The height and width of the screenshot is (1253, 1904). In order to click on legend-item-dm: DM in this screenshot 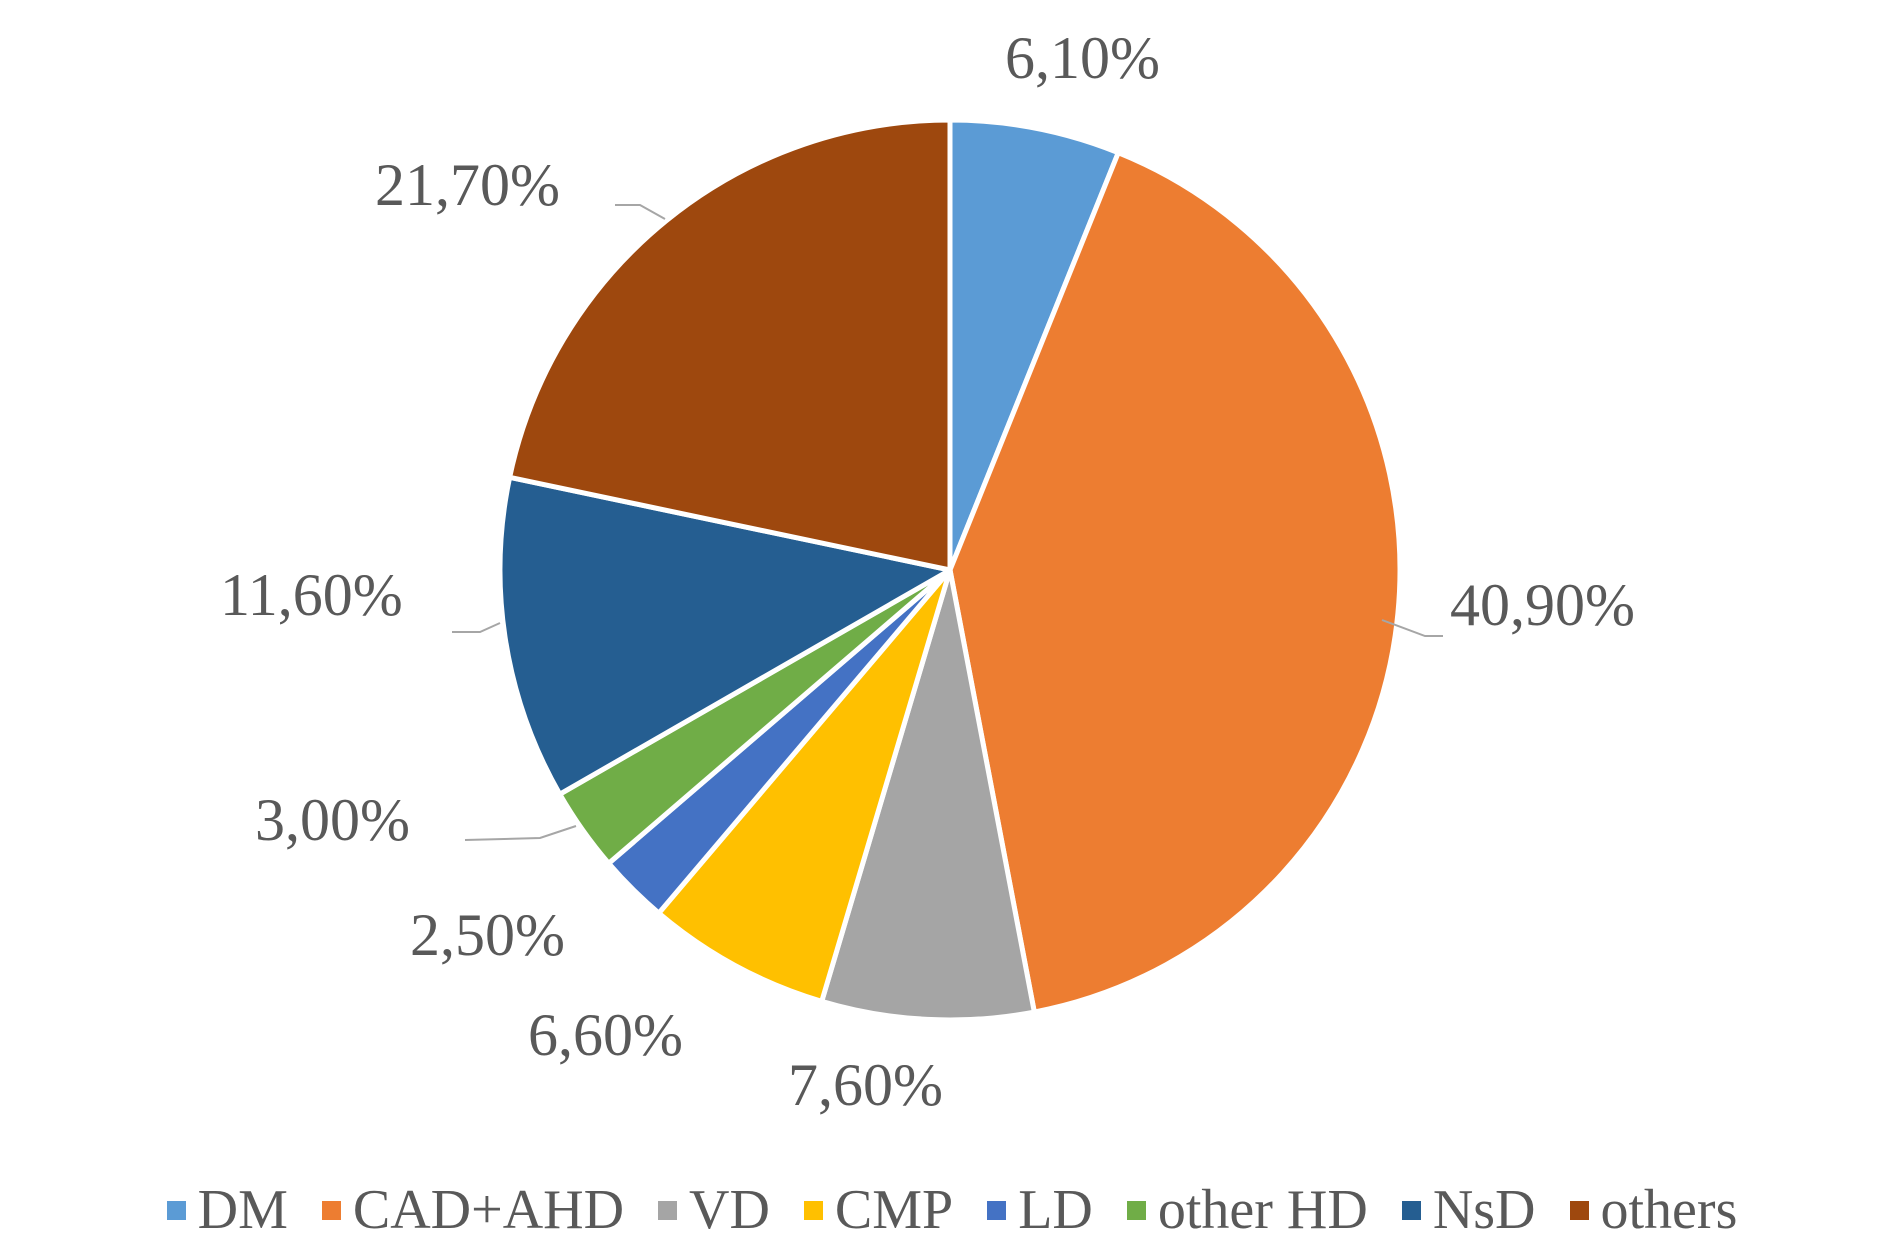, I will do `click(227, 1210)`.